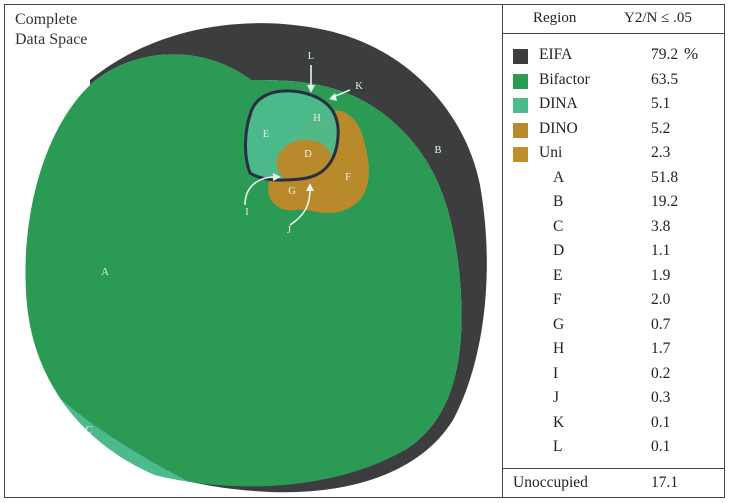  Describe the element at coordinates (661, 324) in the screenshot. I see `region-value: 0.7` at that location.